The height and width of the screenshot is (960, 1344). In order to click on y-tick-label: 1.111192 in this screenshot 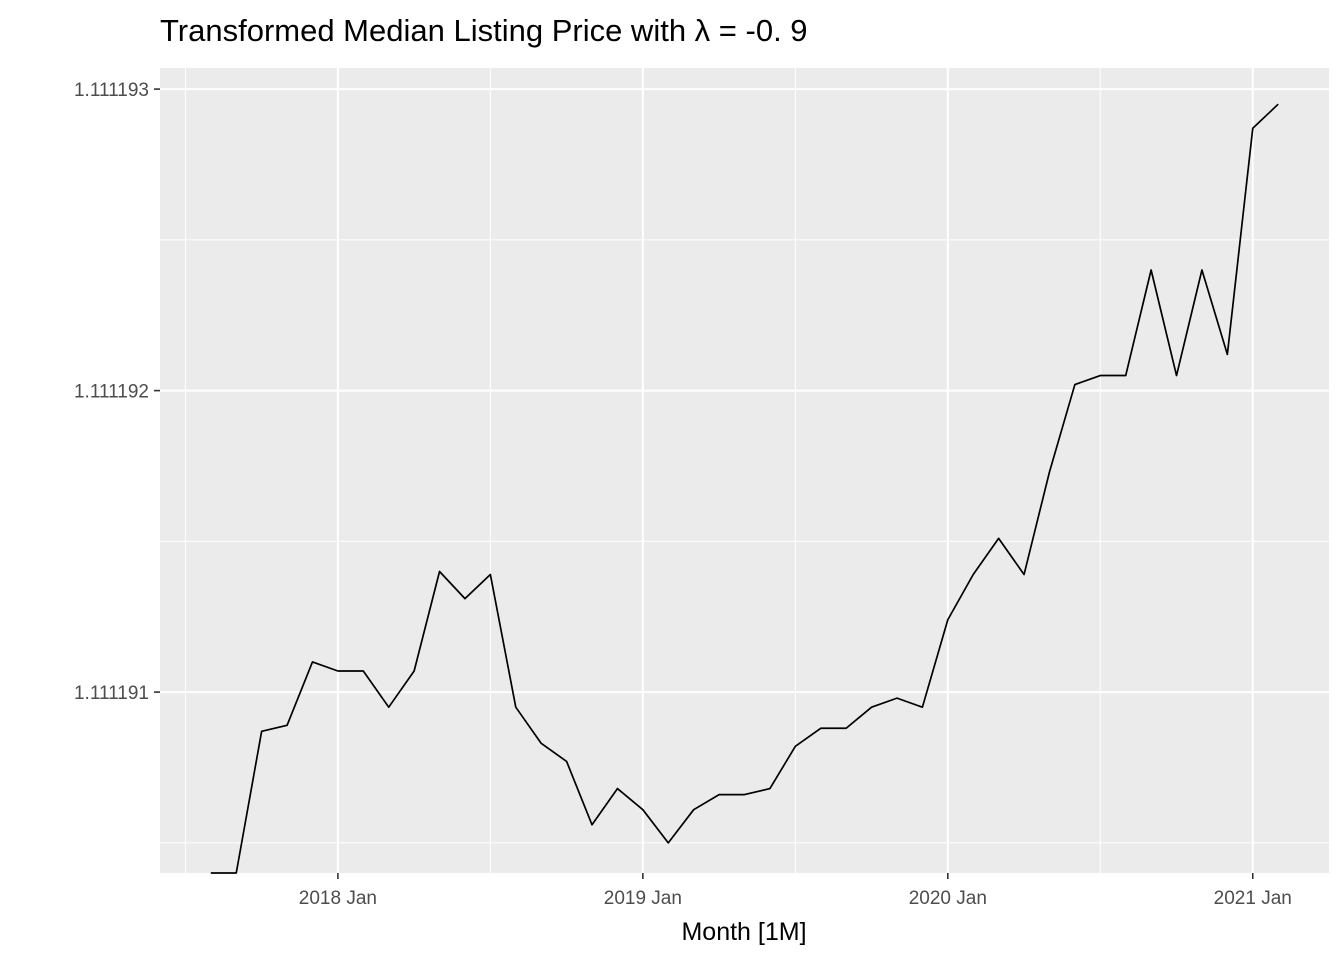, I will do `click(111, 392)`.